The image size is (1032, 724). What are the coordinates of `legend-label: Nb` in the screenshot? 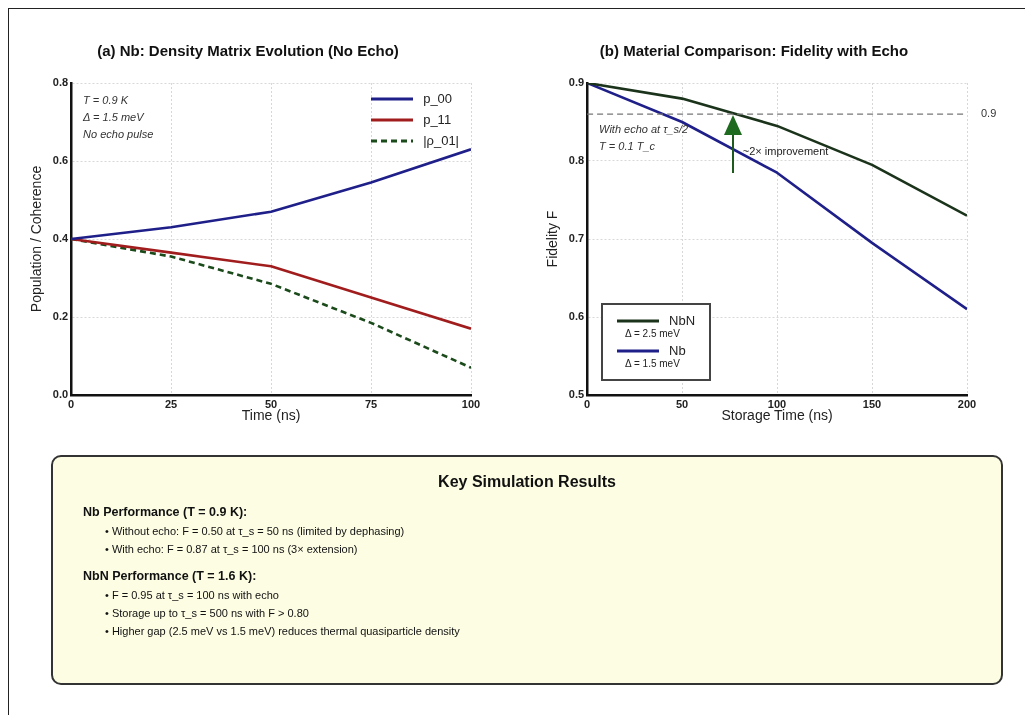 It's located at (677, 350).